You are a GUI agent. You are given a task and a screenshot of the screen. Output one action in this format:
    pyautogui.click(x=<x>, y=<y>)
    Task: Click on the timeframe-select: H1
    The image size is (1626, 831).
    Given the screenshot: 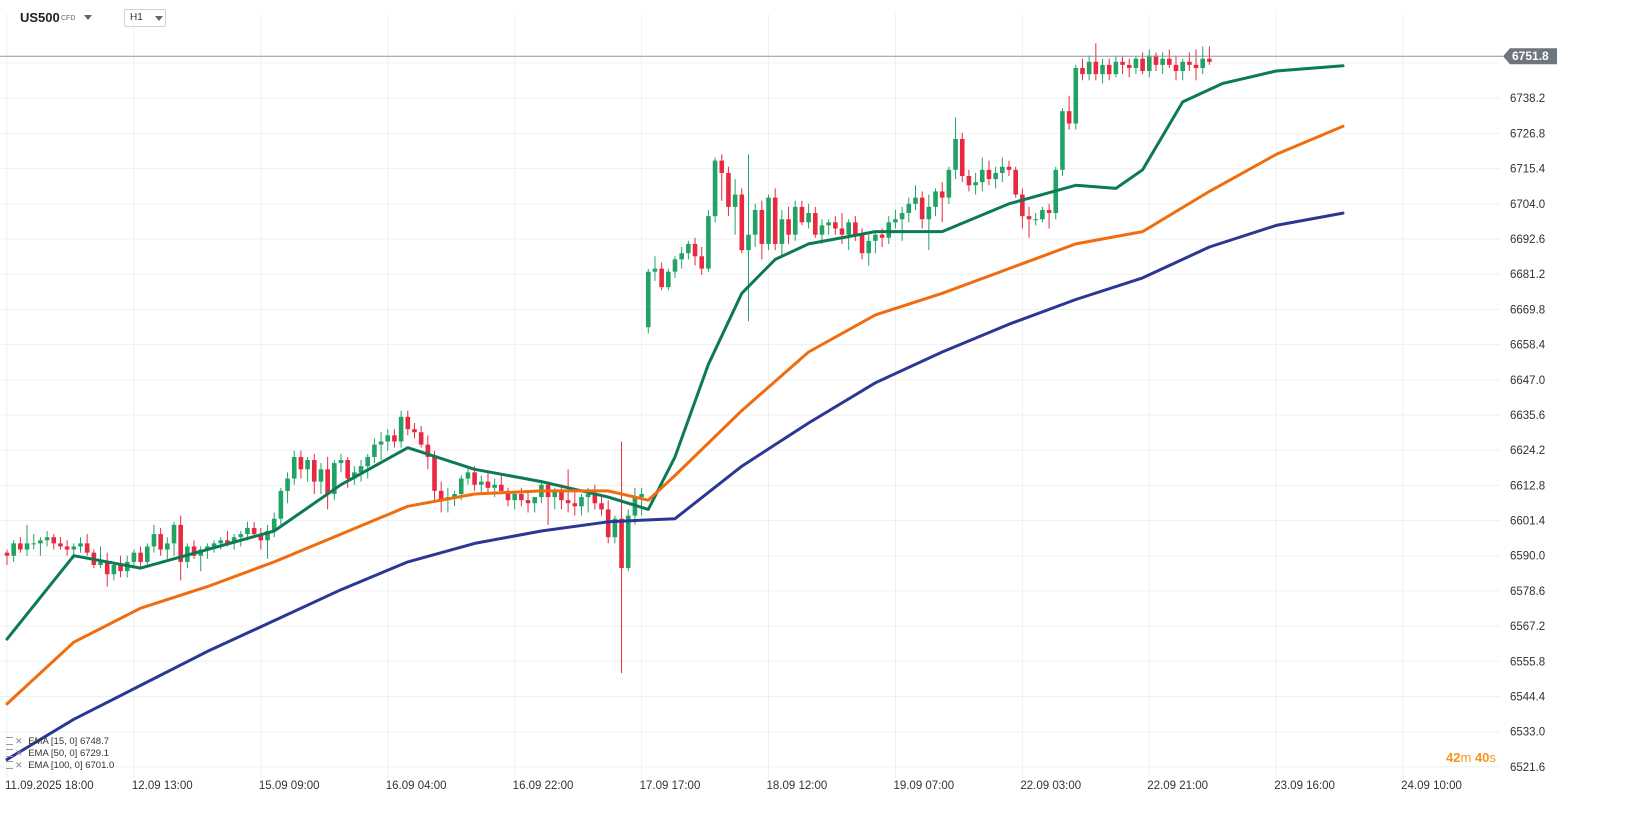 What is the action you would take?
    pyautogui.click(x=145, y=18)
    